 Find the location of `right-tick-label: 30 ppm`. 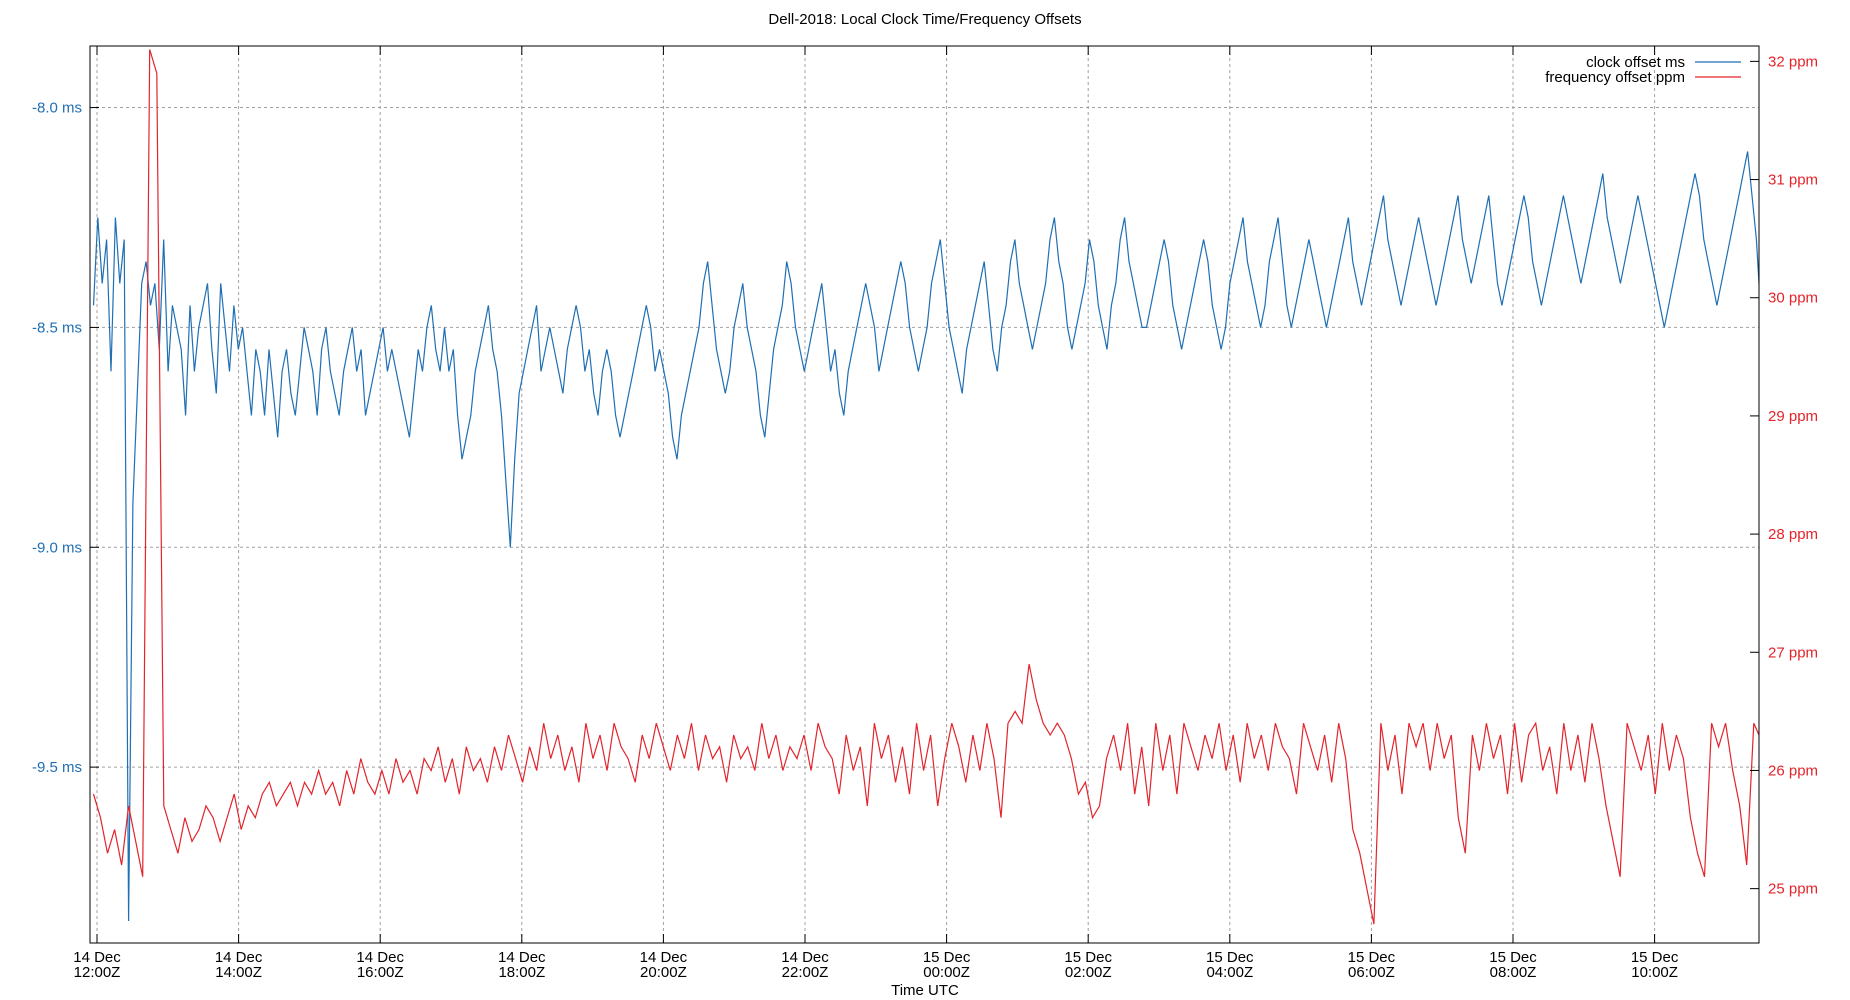

right-tick-label: 30 ppm is located at coordinates (1793, 298).